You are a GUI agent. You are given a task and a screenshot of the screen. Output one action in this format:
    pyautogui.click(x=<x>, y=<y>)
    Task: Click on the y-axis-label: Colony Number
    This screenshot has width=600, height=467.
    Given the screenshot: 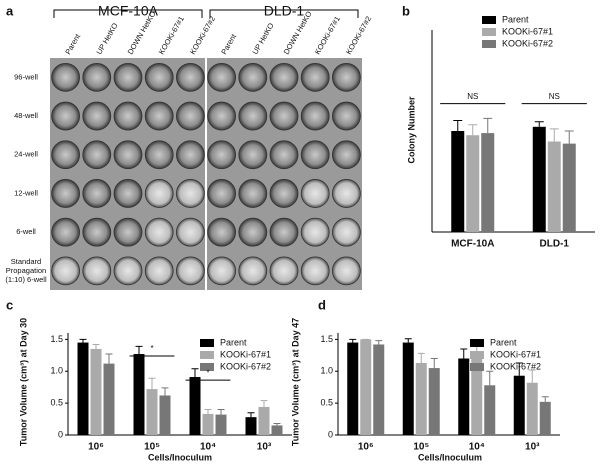 What is the action you would take?
    pyautogui.click(x=411, y=130)
    